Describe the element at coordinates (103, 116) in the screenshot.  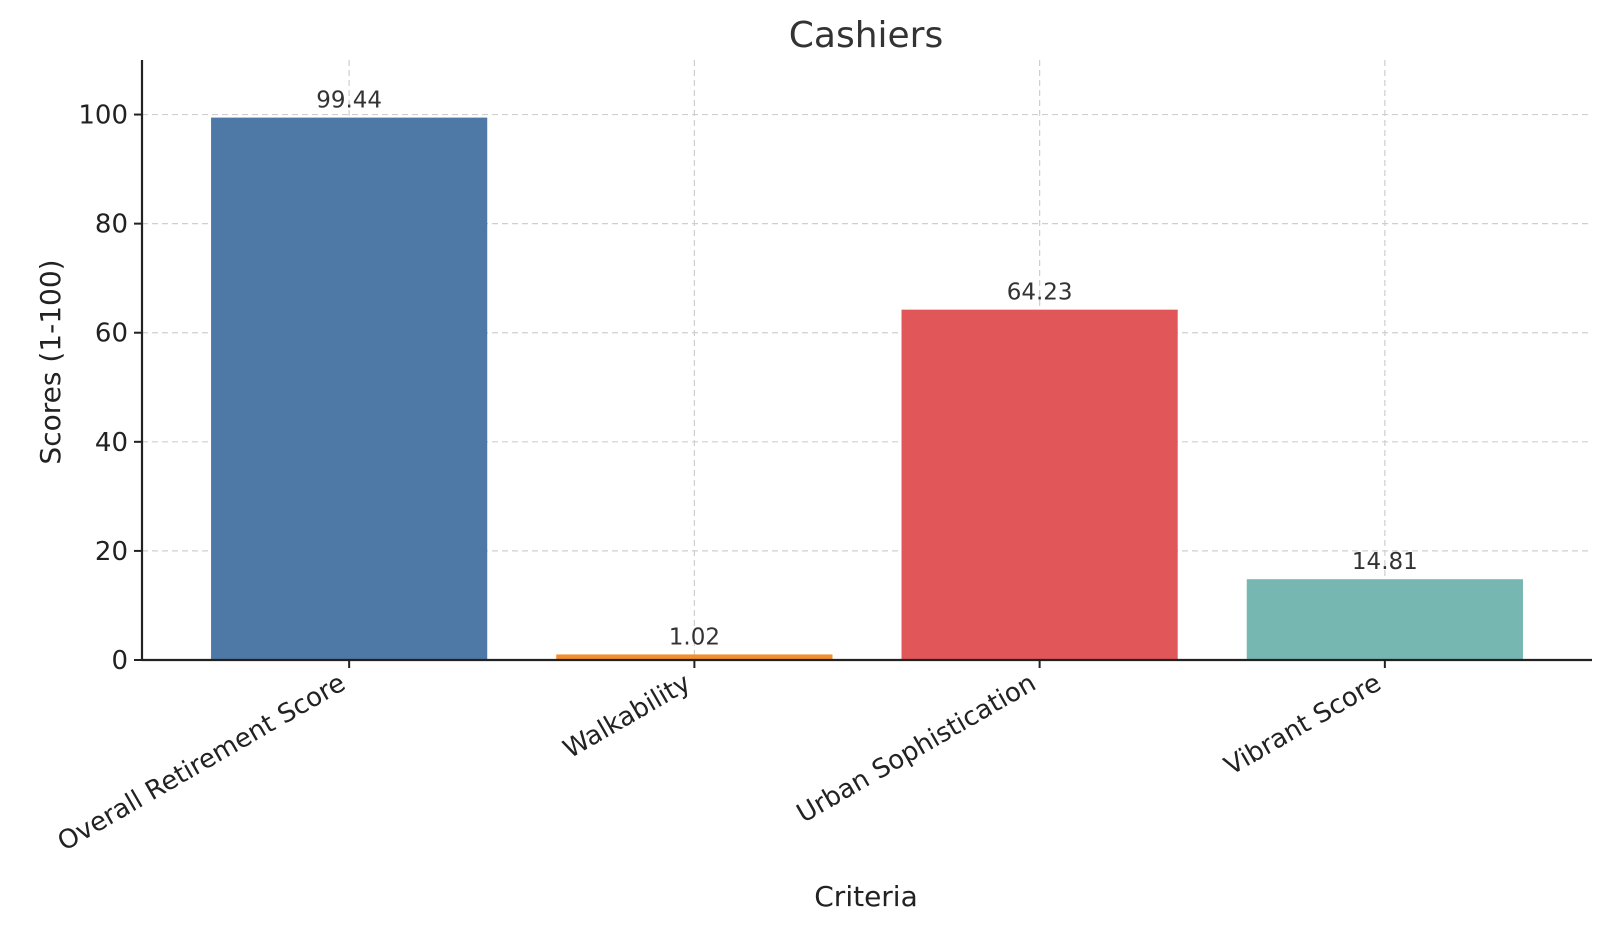
I see `y-tick-label: 100` at that location.